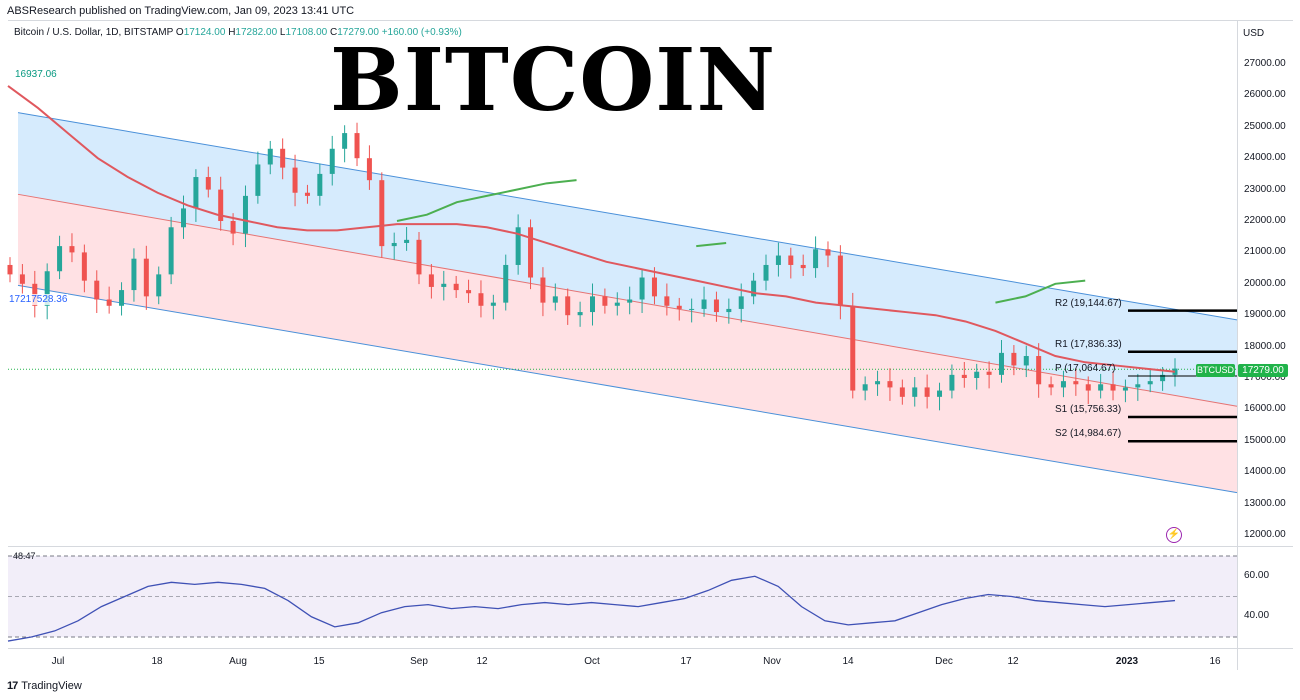  Describe the element at coordinates (51, 686) in the screenshot. I see `brand-name: TradingView` at that location.